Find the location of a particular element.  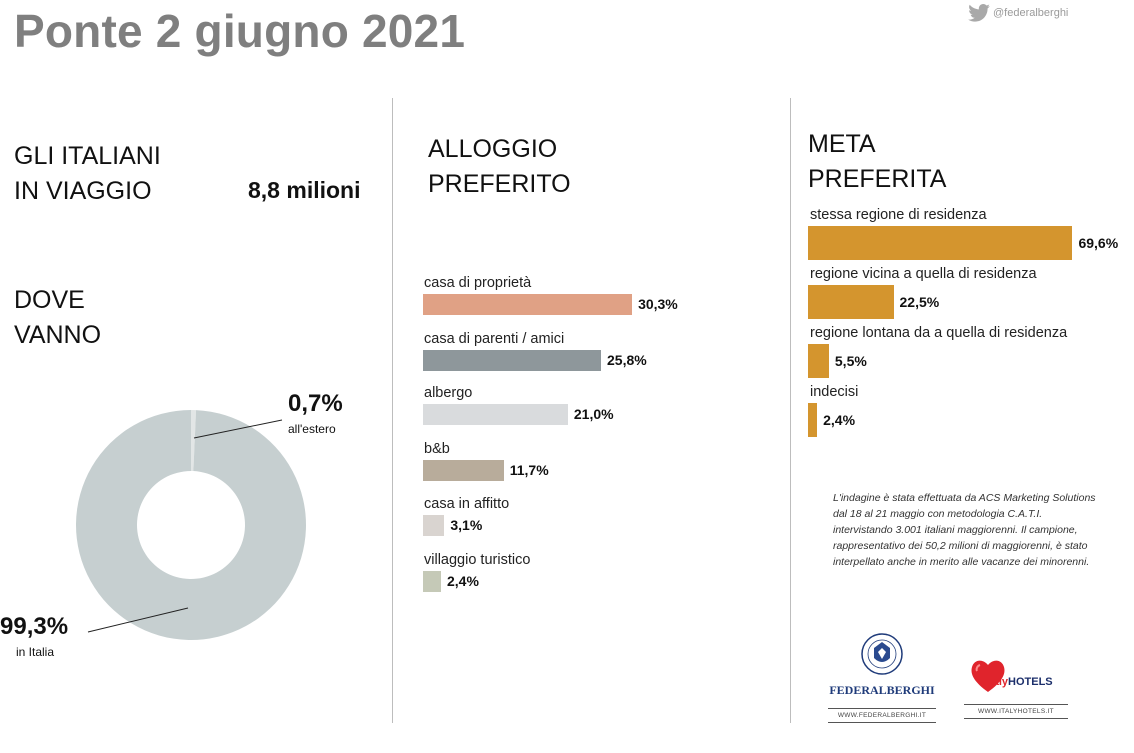

column-divider-left is located at coordinates (392, 410).